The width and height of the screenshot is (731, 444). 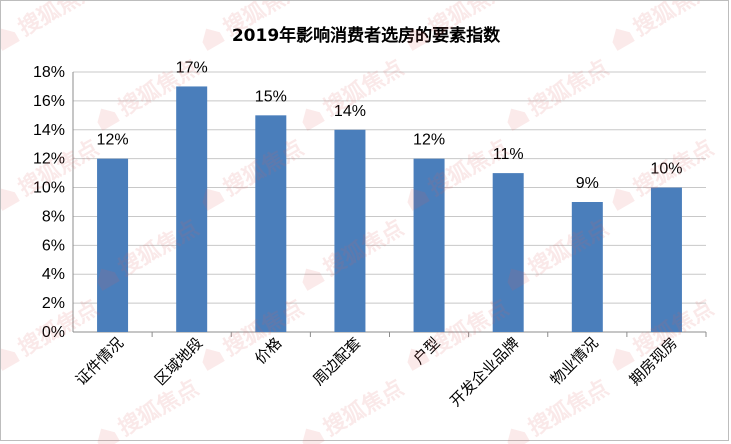 What do you see at coordinates (53, 216) in the screenshot?
I see `y-tick-label: 8%` at bounding box center [53, 216].